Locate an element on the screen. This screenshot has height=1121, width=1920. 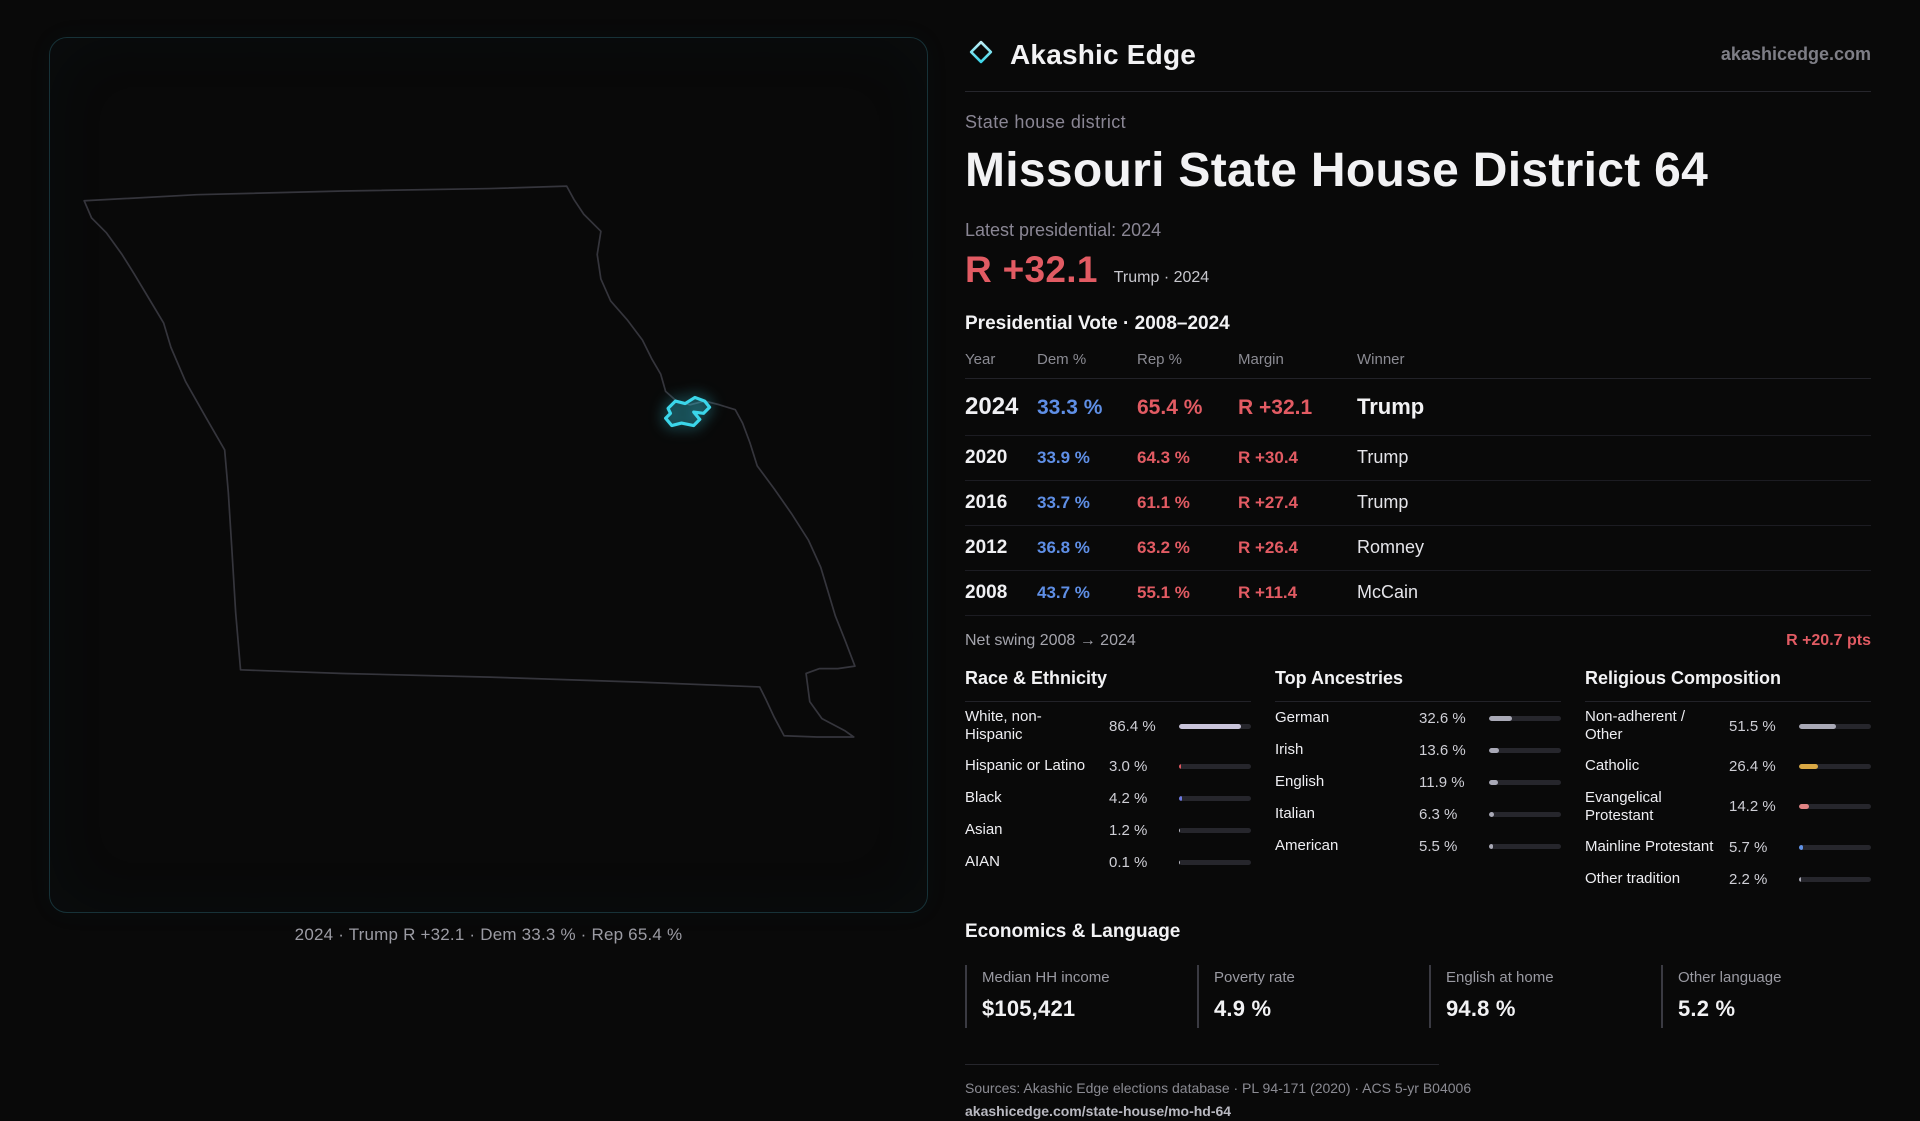
net-swing-label: Net swing 2008 → 2024 is located at coordinates (1050, 640).